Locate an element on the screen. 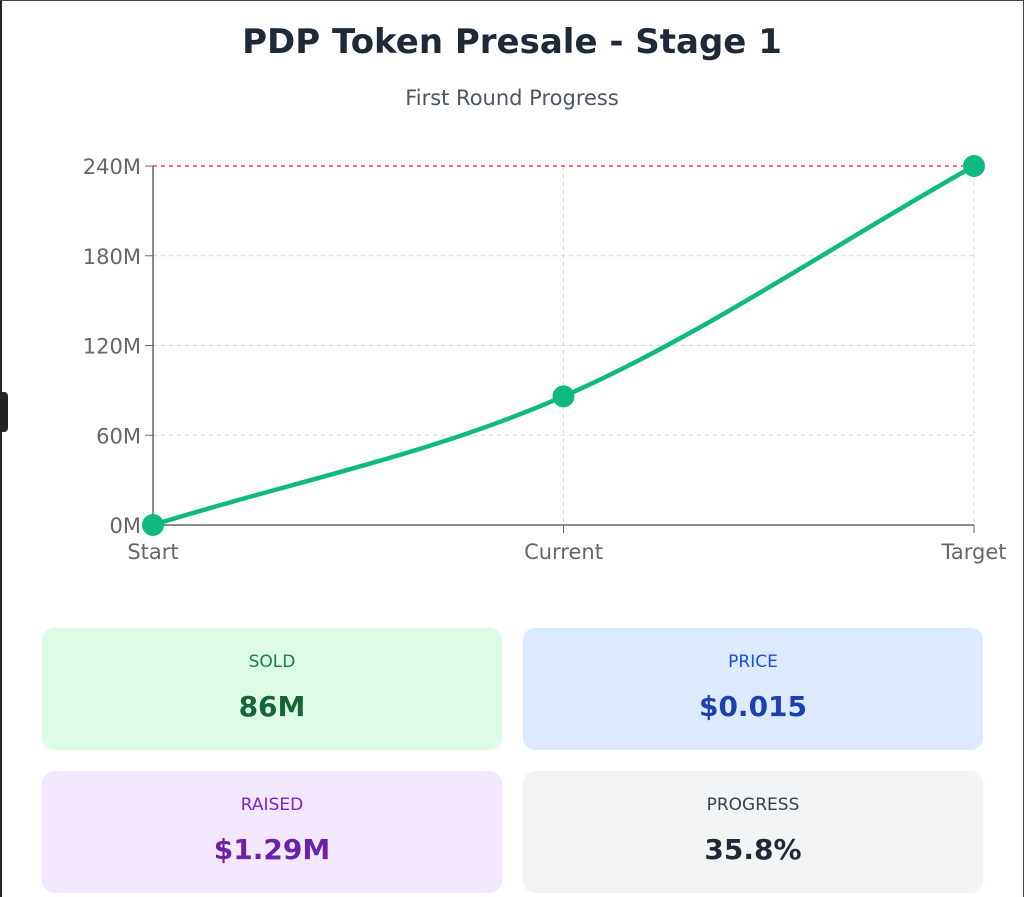 The width and height of the screenshot is (1024, 897). stat-card-raised: RAISED $1.29M is located at coordinates (272, 832).